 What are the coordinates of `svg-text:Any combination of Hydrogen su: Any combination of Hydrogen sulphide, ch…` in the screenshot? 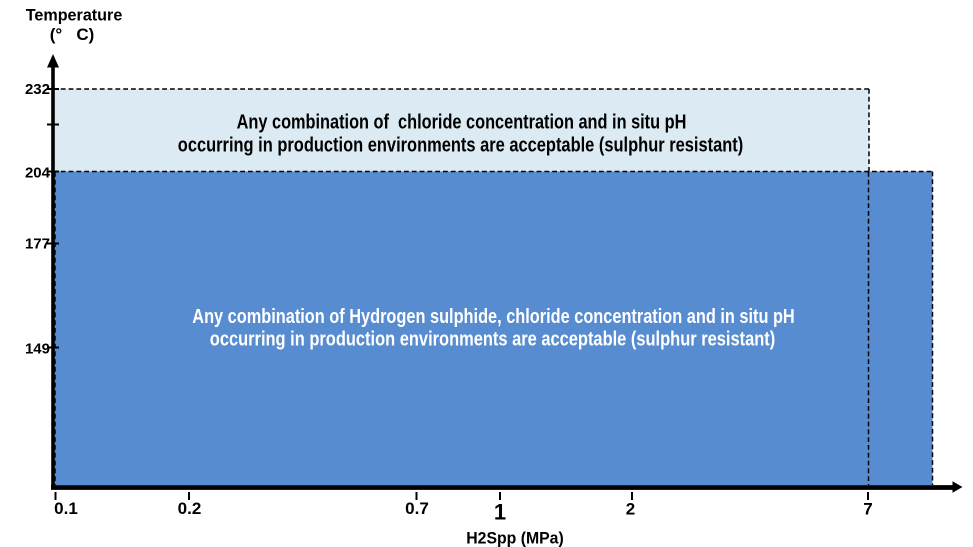 It's located at (493, 315).